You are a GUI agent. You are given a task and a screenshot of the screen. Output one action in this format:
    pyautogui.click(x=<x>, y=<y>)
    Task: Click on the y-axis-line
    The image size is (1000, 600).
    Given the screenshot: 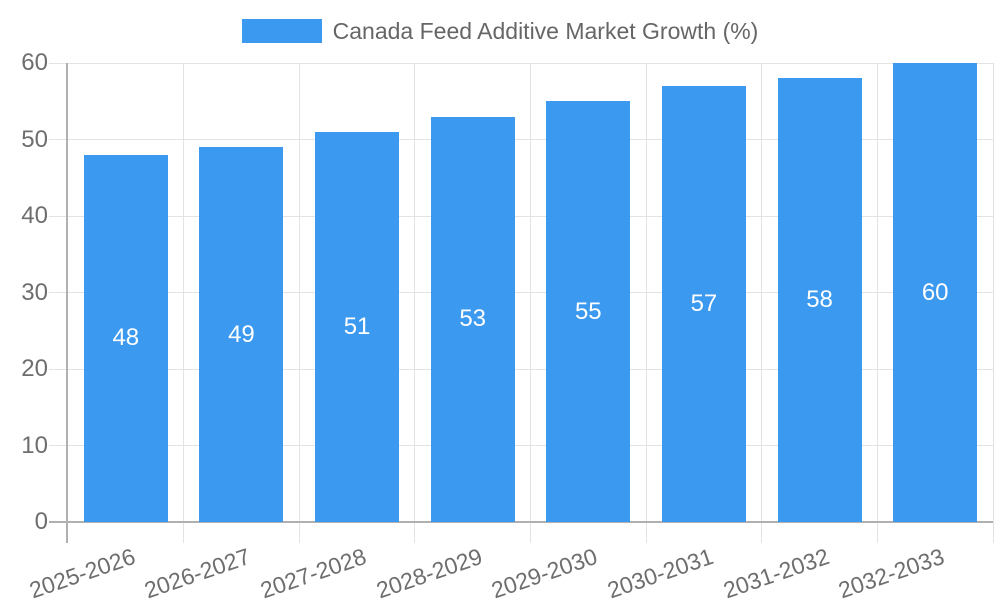 What is the action you would take?
    pyautogui.click(x=67, y=303)
    